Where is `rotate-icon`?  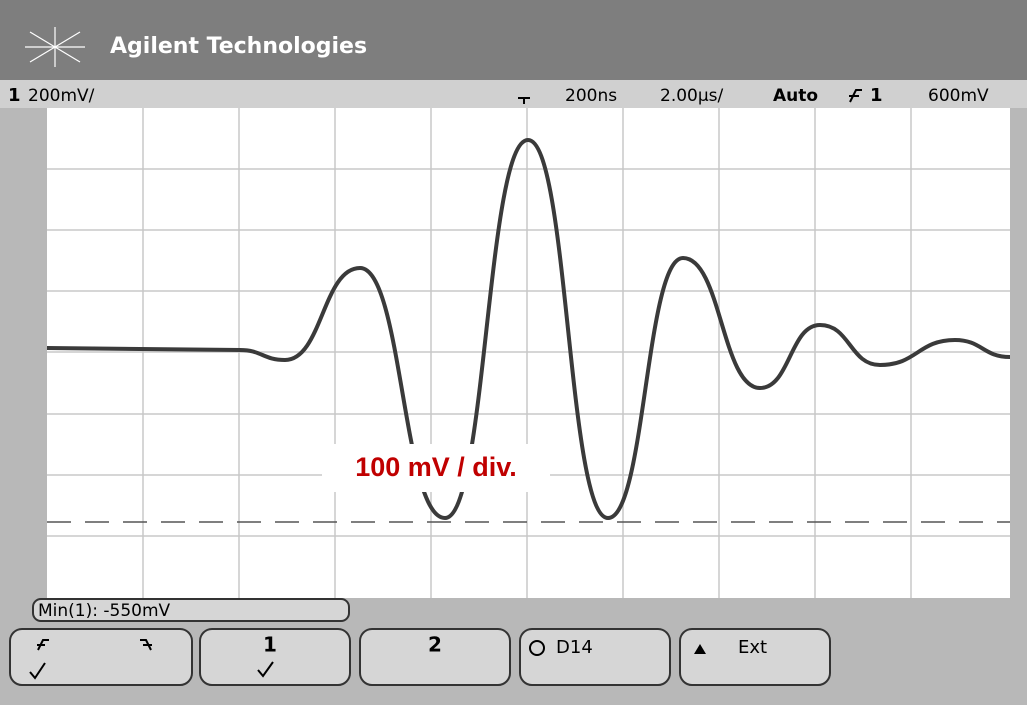
rotate-icon is located at coordinates (537, 648).